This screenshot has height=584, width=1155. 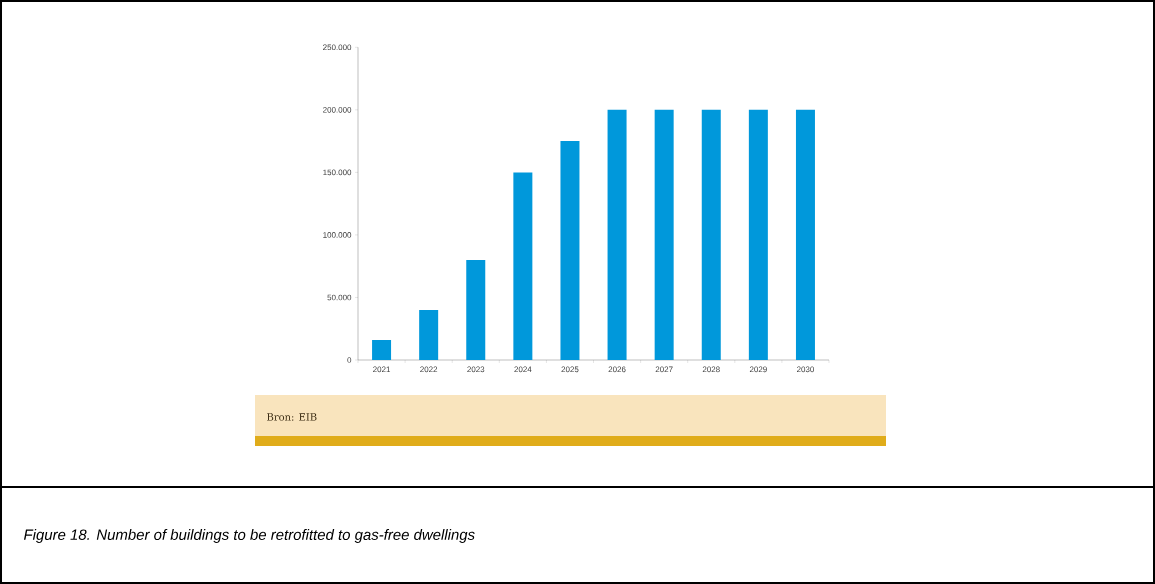 I want to click on text: Bron: EIB, so click(x=292, y=417).